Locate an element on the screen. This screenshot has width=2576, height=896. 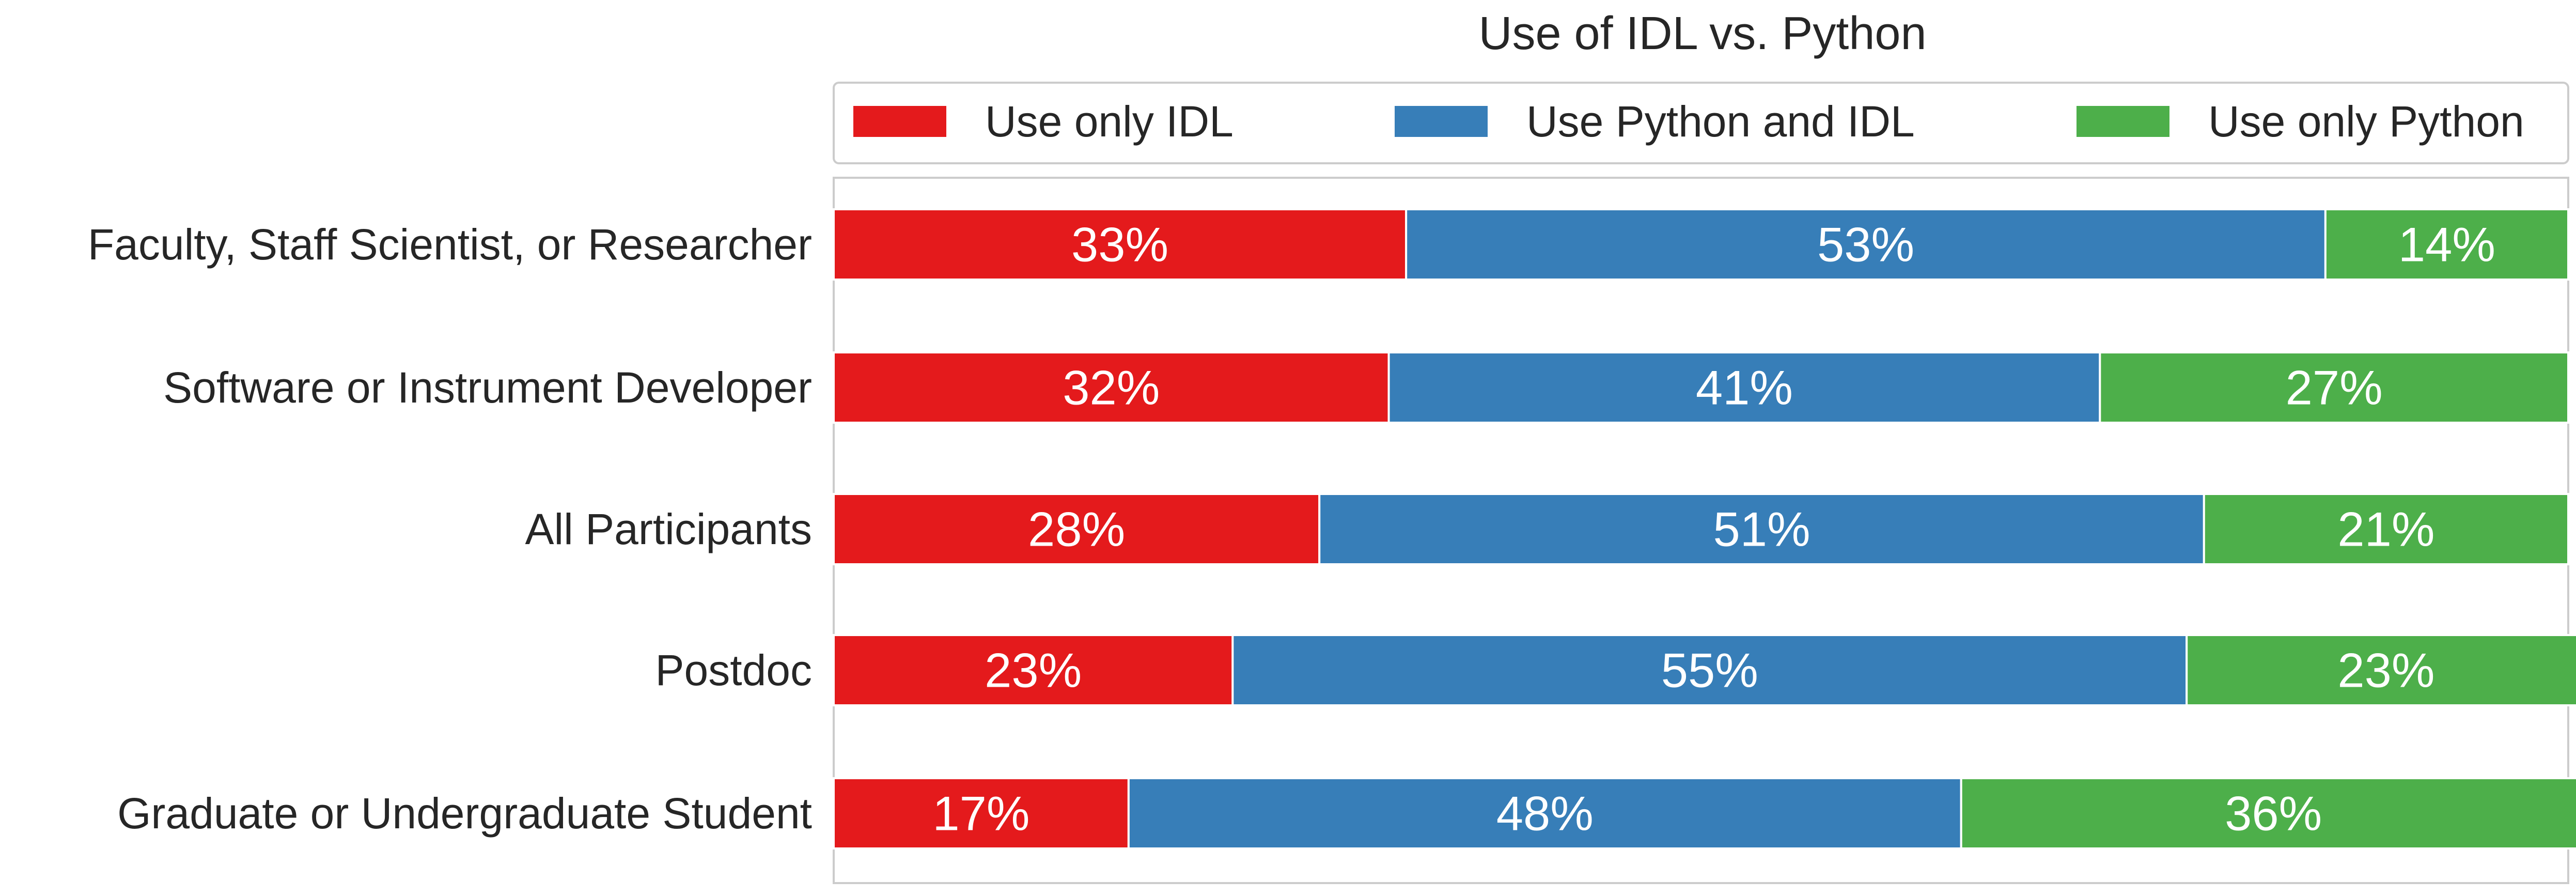
legend-label-3: Use only Python is located at coordinates (2366, 121).